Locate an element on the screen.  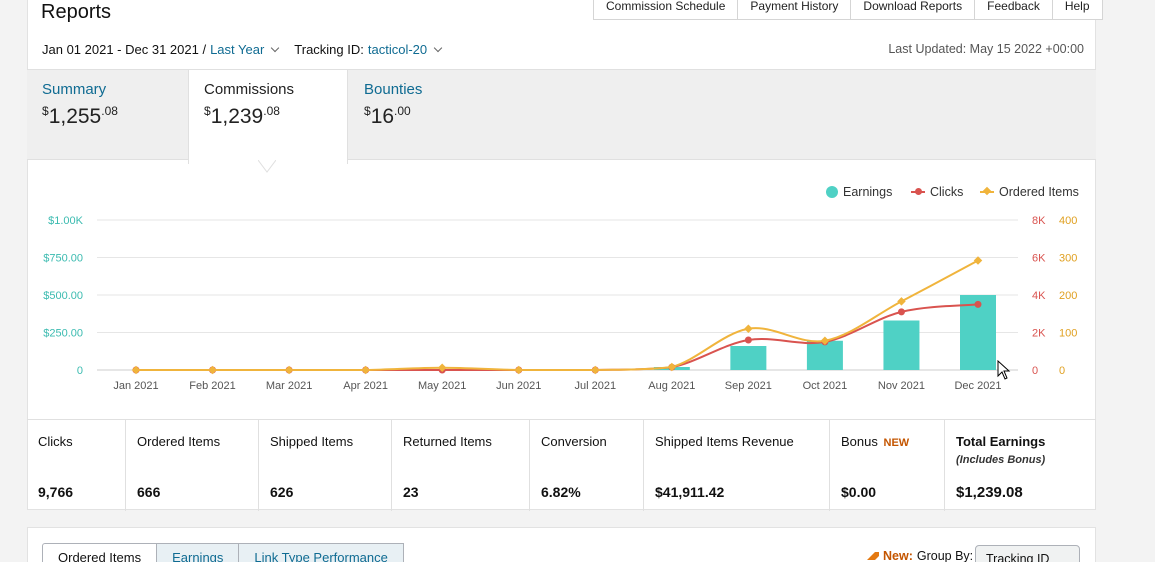
legend-label: Clicks is located at coordinates (947, 192).